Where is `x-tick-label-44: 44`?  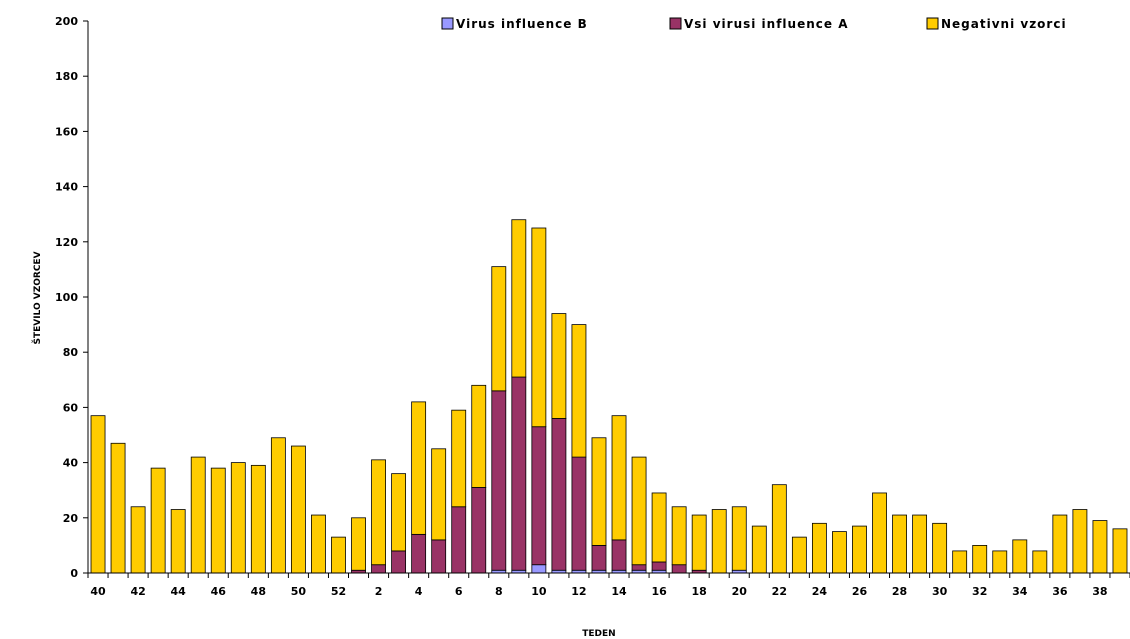 x-tick-label-44: 44 is located at coordinates (179, 591).